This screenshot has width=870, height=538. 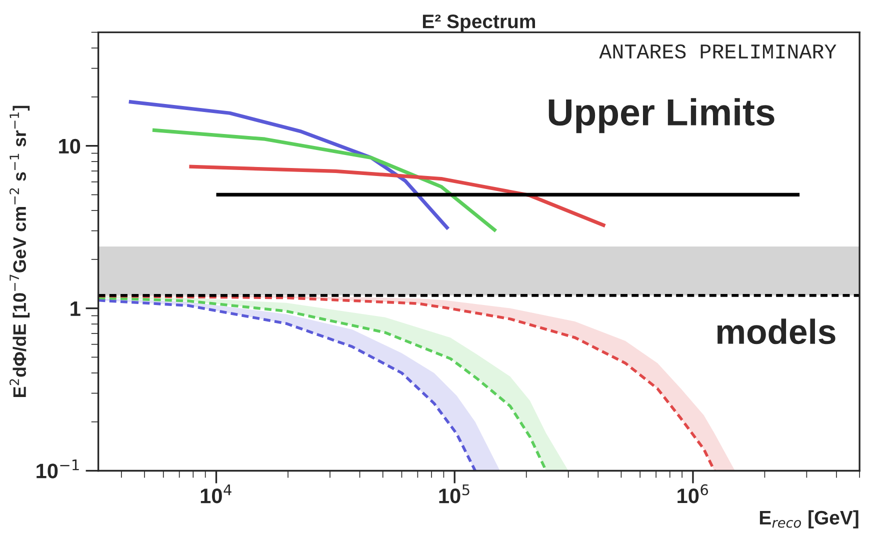 I want to click on y-tick-label: 10$^{−1}$, so click(x=57, y=469).